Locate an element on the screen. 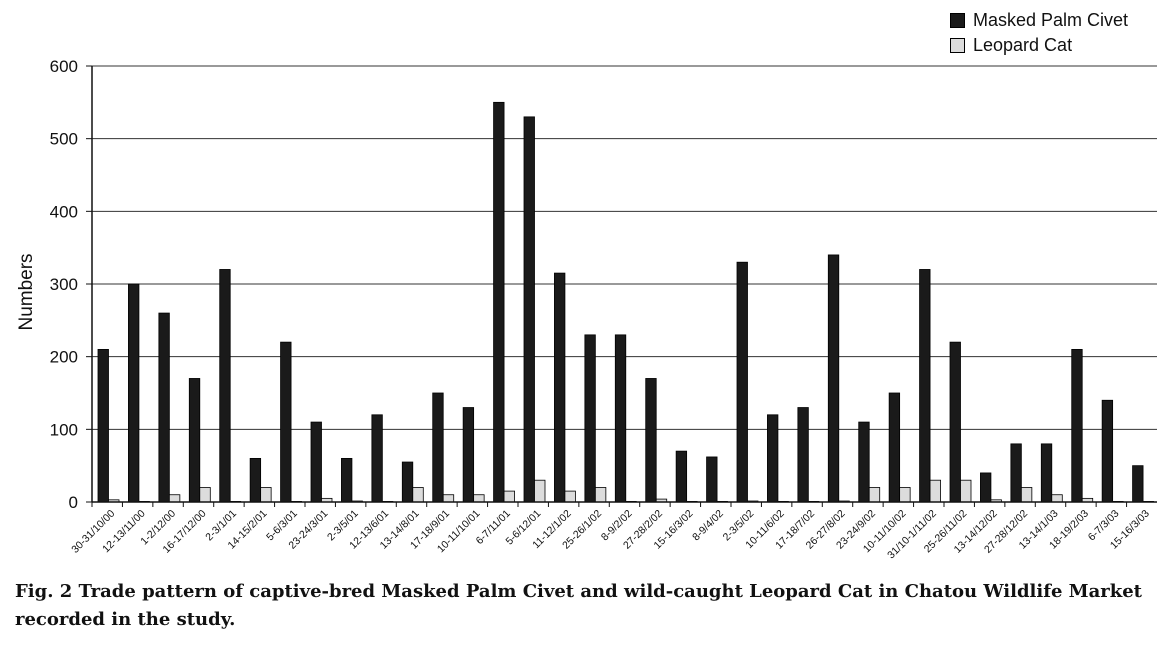 The width and height of the screenshot is (1173, 645). legend-entry-leopard-cat: Leopard Cat is located at coordinates (1039, 45).